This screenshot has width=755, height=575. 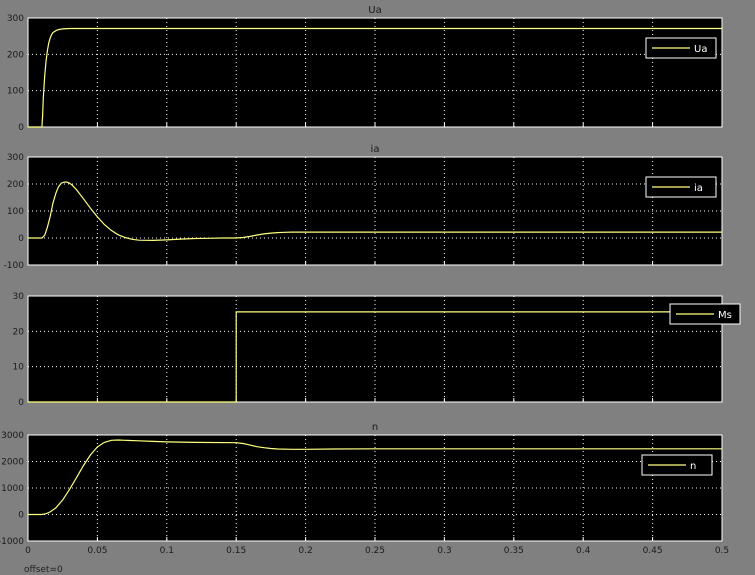 What do you see at coordinates (583, 551) in the screenshot?
I see `x-tick-label: 0.4` at bounding box center [583, 551].